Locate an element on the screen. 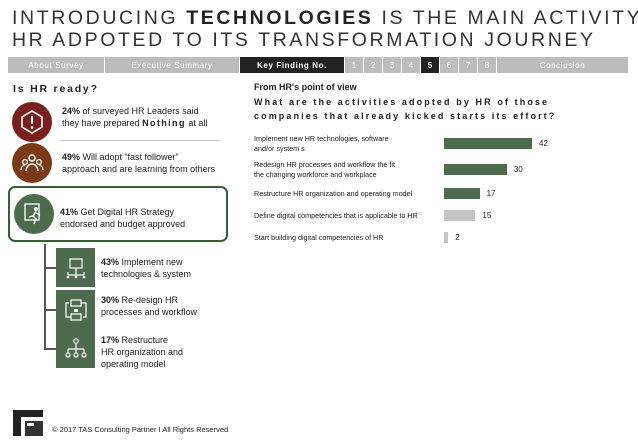  process-icon is located at coordinates (75, 309).